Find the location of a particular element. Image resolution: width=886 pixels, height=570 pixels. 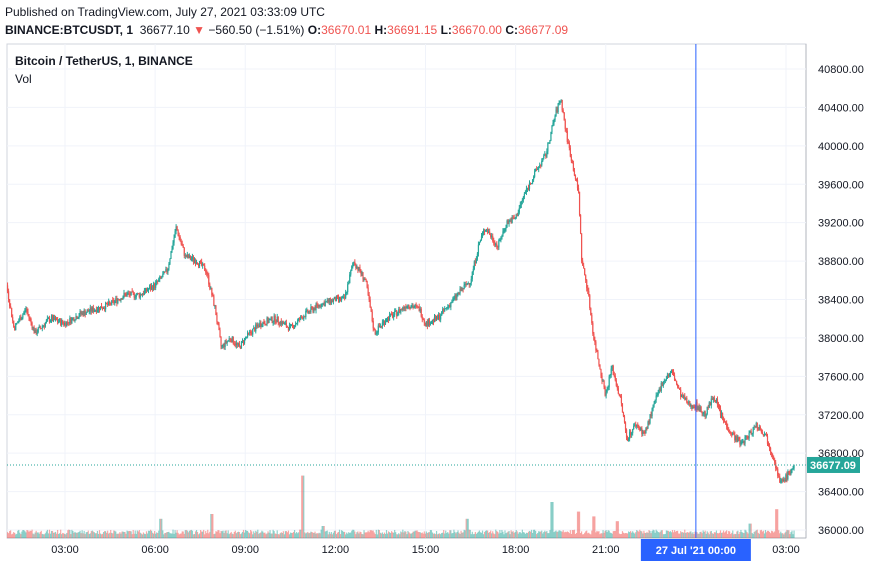

price-tick-label: 40800.00 is located at coordinates (841, 70).